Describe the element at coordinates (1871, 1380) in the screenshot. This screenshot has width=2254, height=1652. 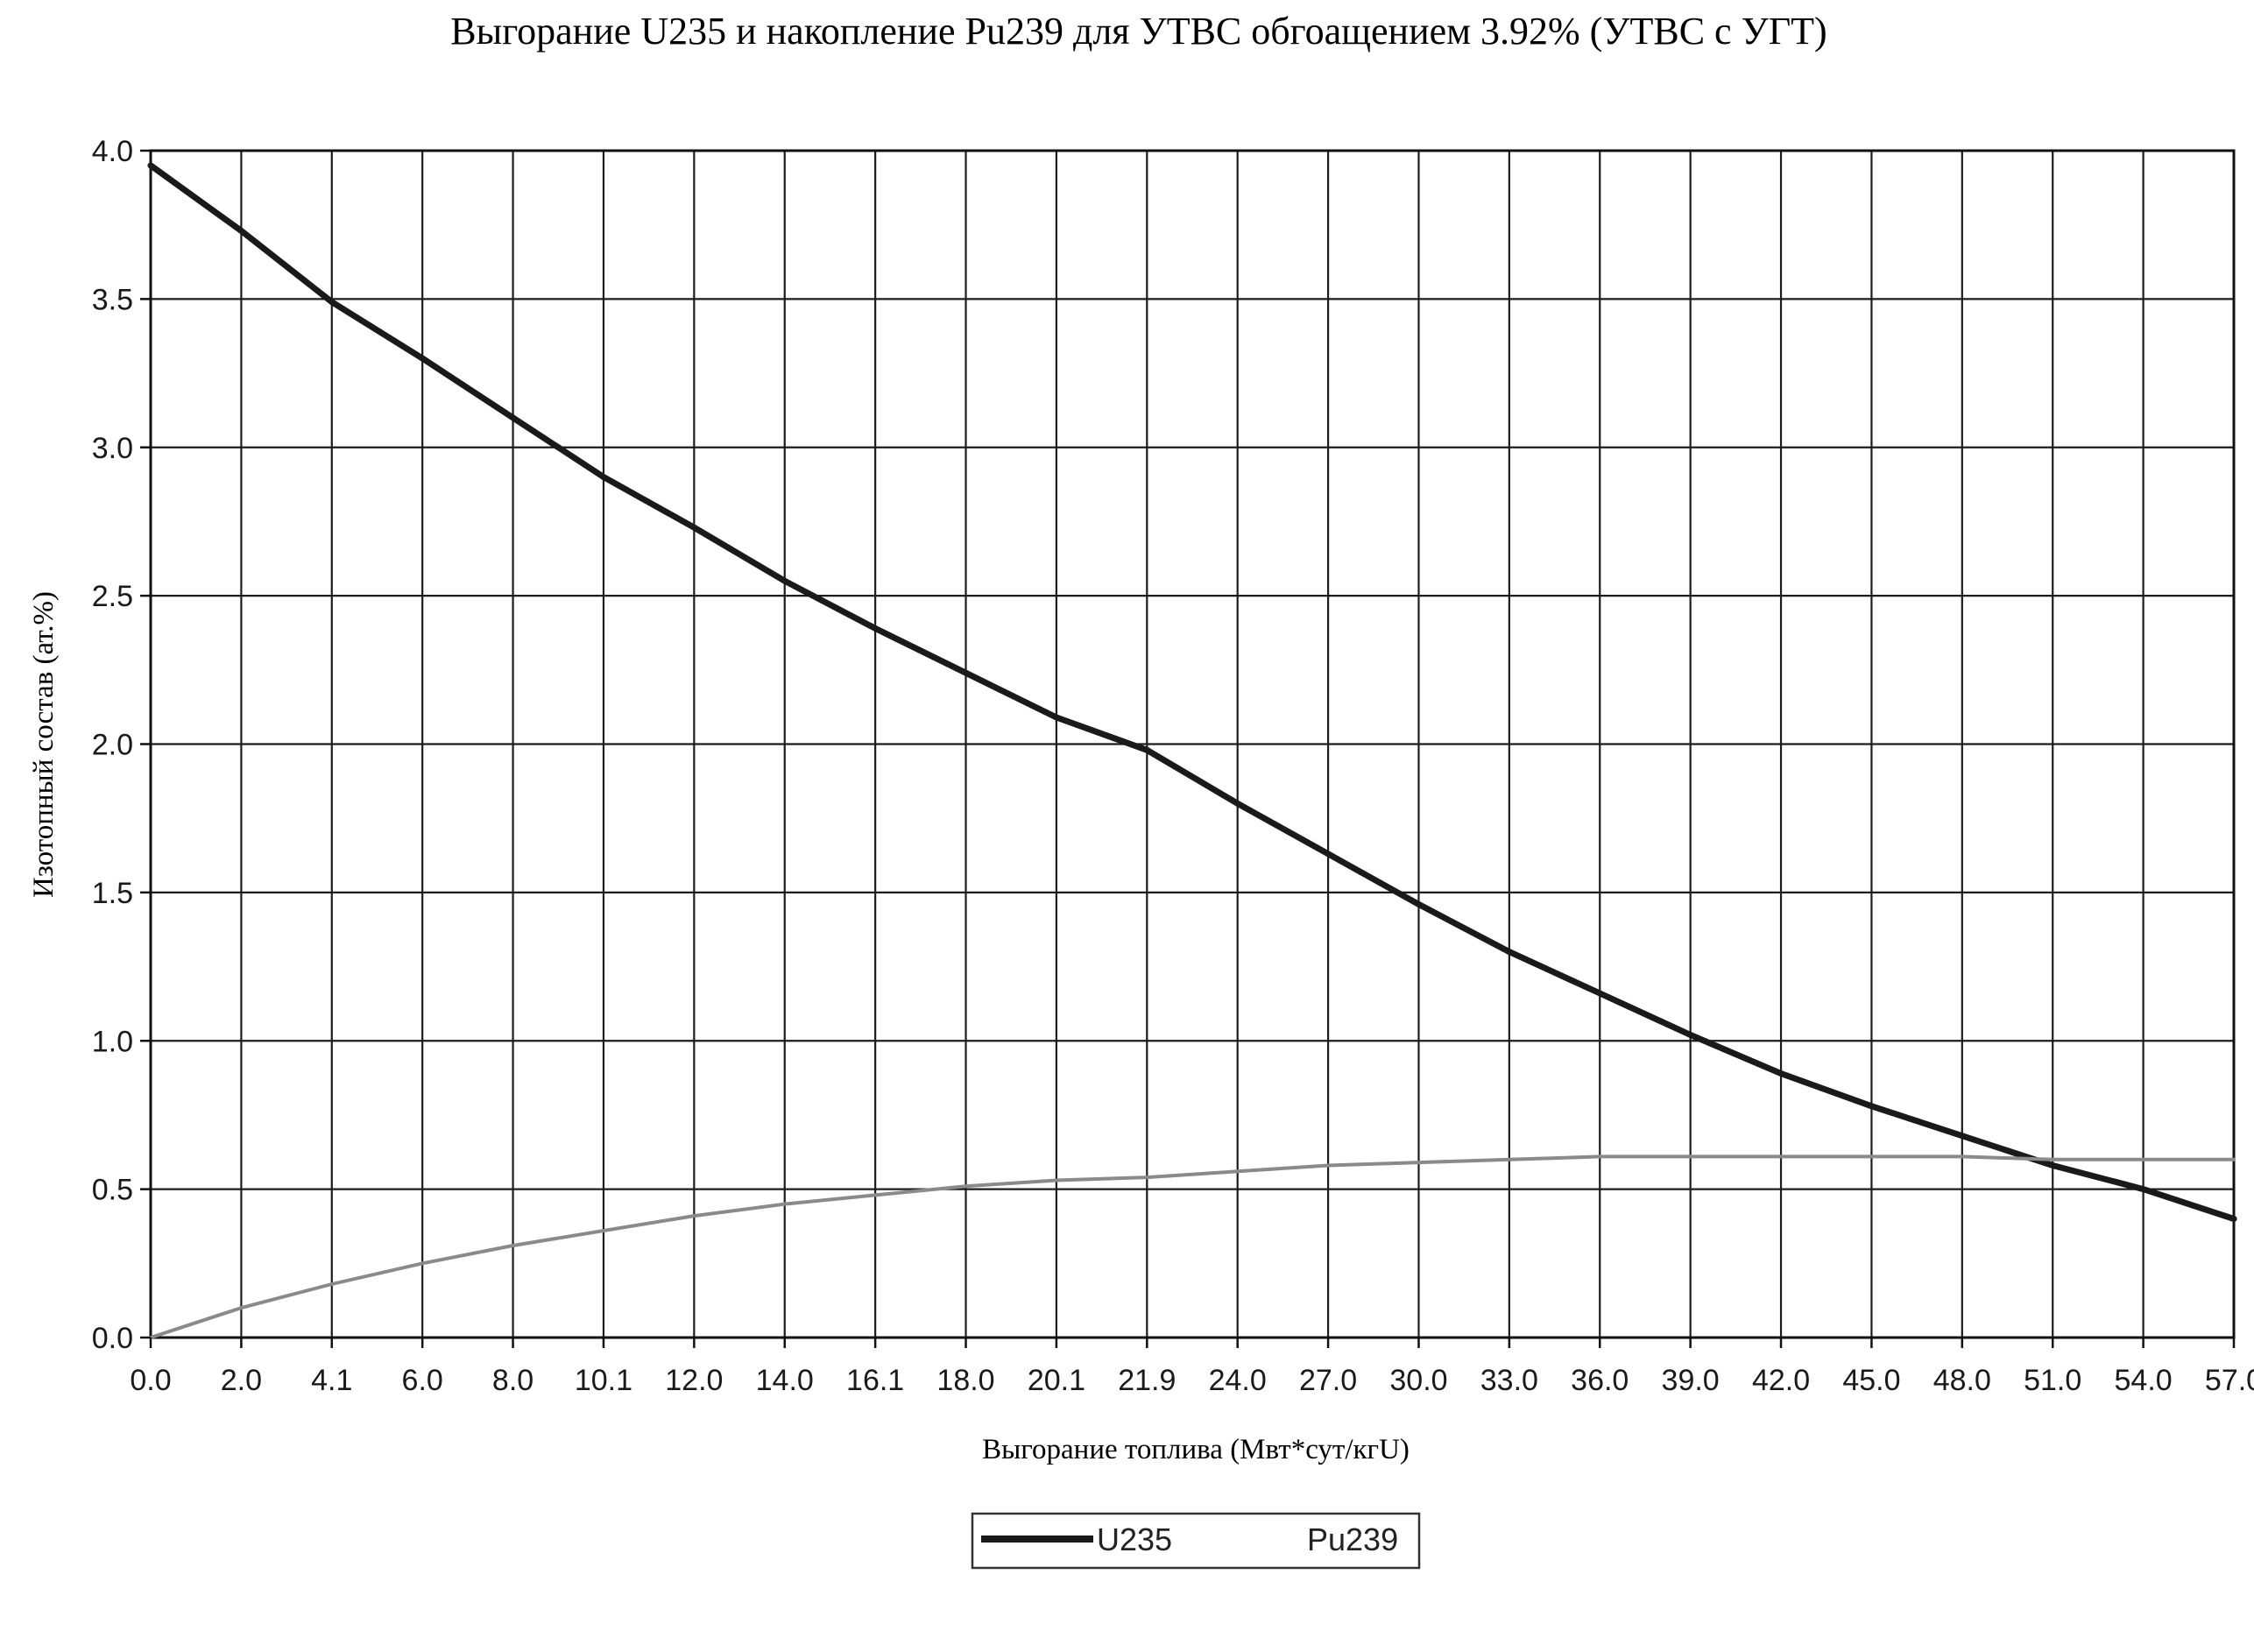
I see `x-tick-label: 45.0` at that location.